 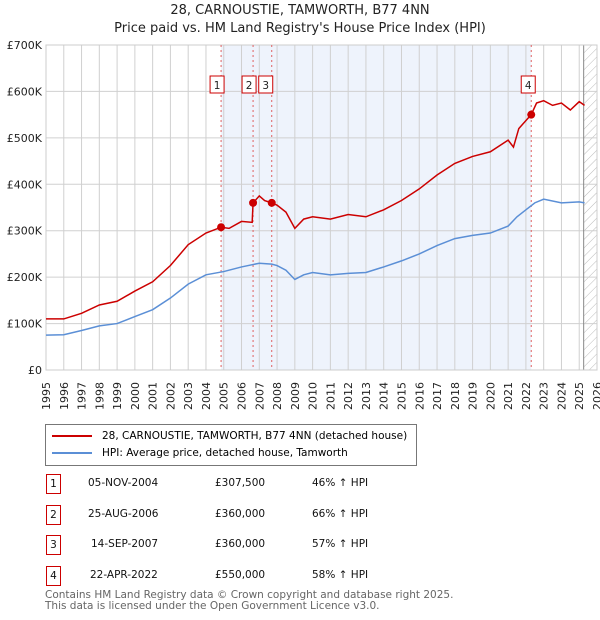 I want to click on x-tick-label: 1998, so click(x=99, y=396).